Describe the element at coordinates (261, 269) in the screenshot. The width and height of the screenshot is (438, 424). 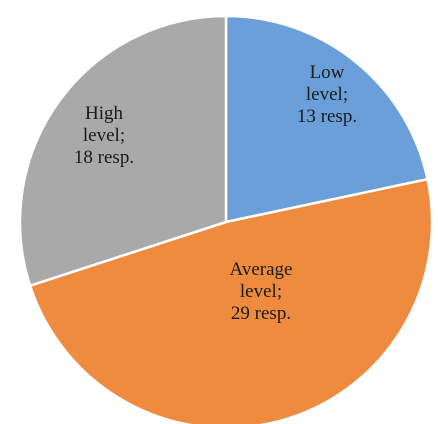
I see `pie-label-line: Average` at that location.